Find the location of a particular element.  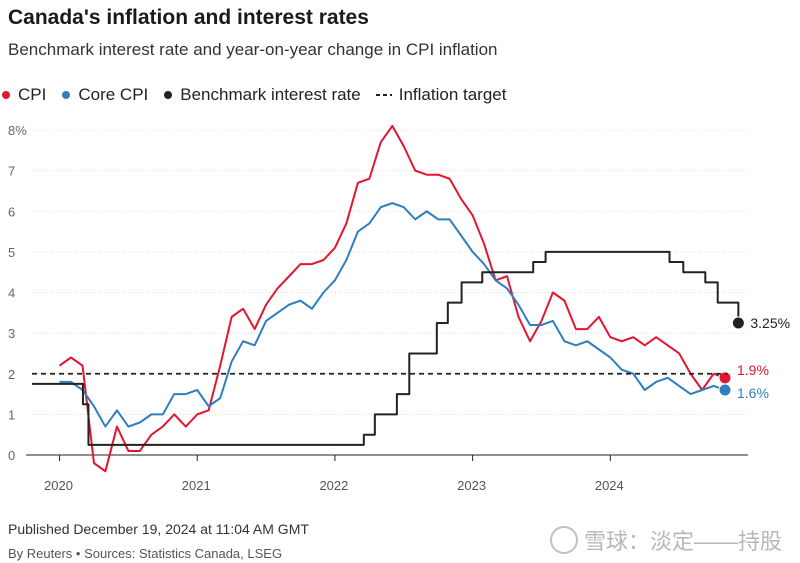

series-end-label-core-cpi: 1.6% is located at coordinates (753, 393).